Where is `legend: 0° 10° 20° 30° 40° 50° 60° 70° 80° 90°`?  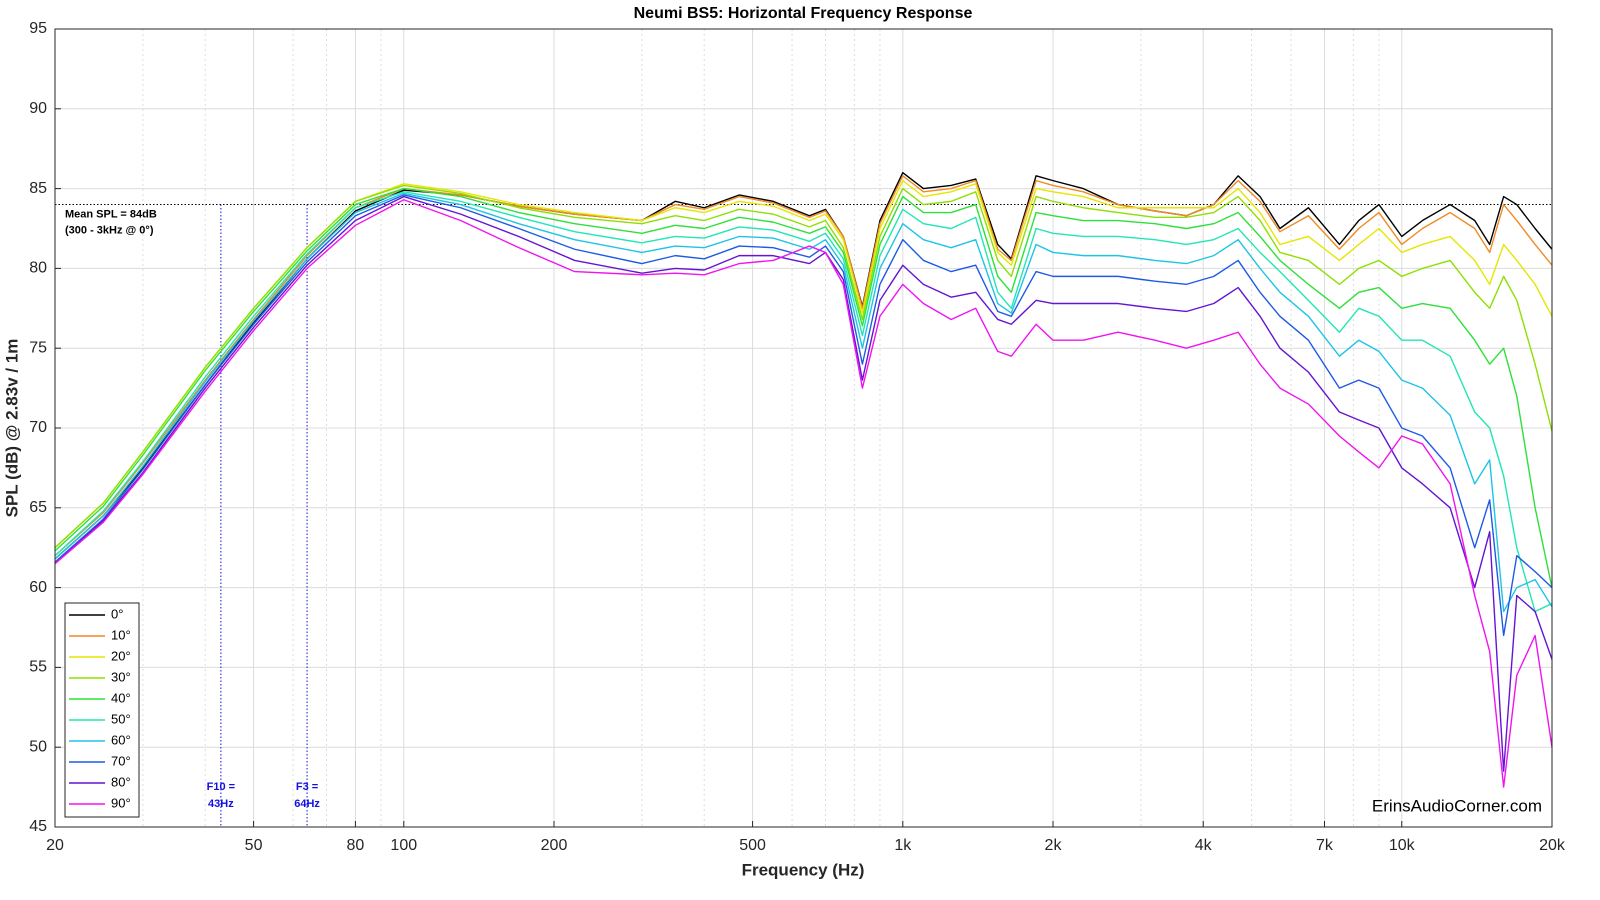
legend: 0° 10° 20° 30° 40° 50° 60° 70° 80° 90° is located at coordinates (102, 710).